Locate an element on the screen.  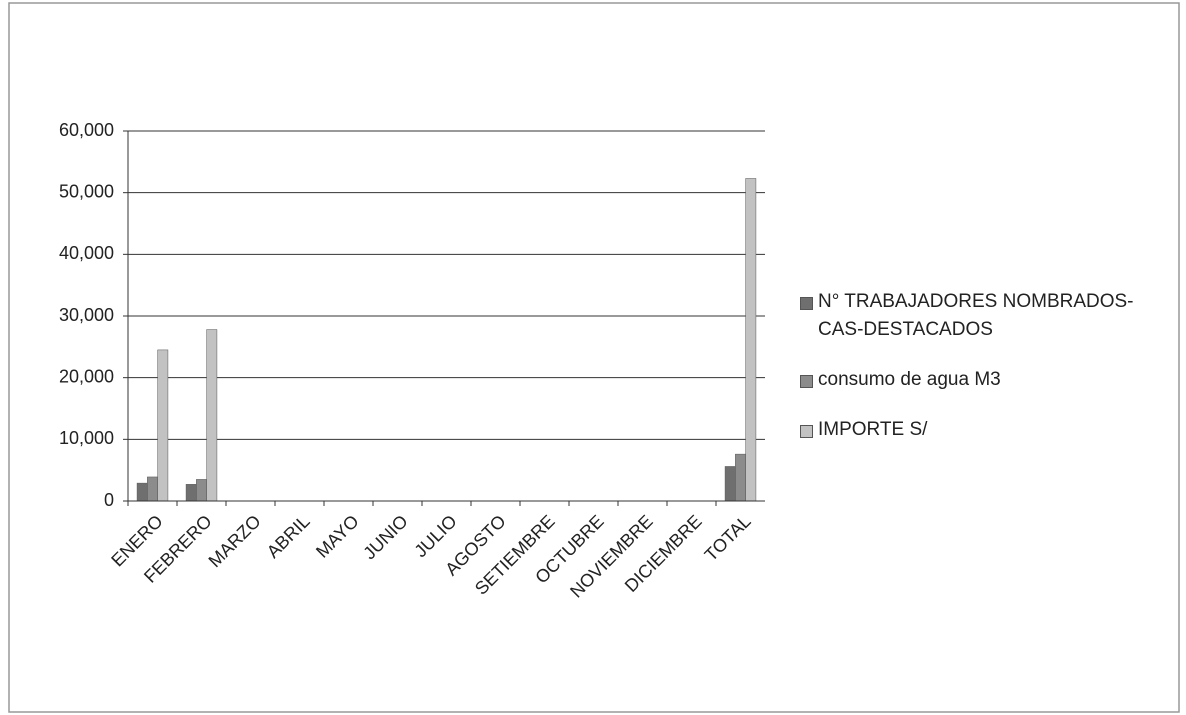
x-tick-label: MAYO is located at coordinates (337, 536).